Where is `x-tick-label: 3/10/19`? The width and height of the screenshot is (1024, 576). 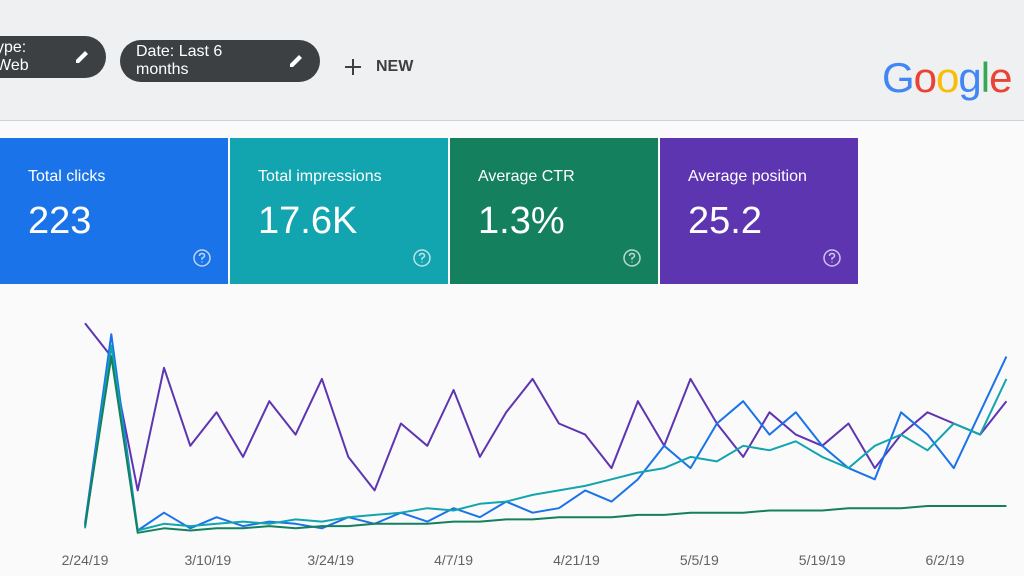 x-tick-label: 3/10/19 is located at coordinates (208, 560).